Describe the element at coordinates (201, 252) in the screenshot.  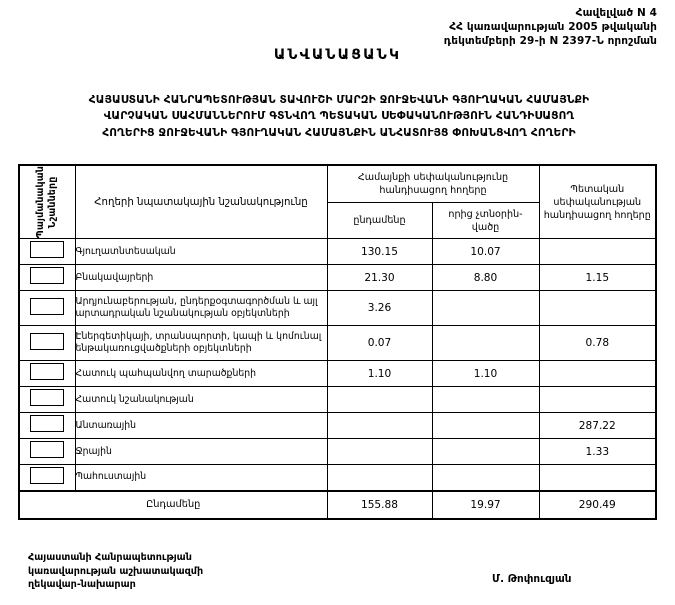
I see `row-land-purpose: Գյուղատնտեսական` at that location.